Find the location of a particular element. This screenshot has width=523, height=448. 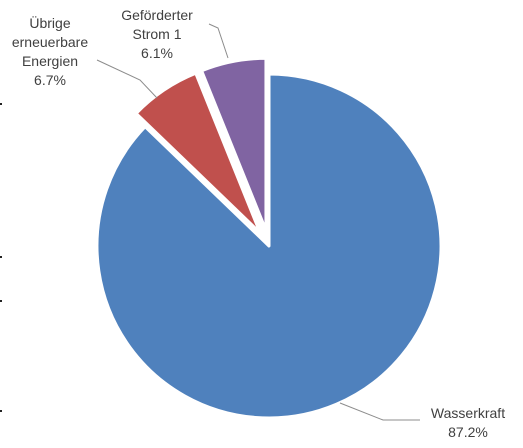

slice-value-label: 6.1% is located at coordinates (157, 53).